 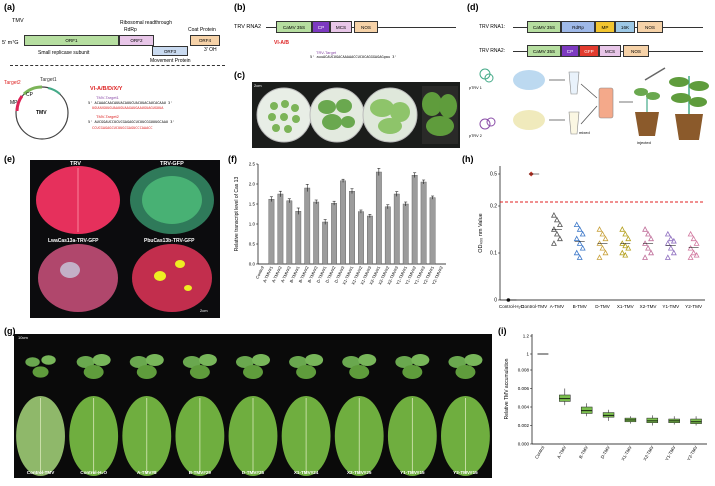 I want to click on ribosomal-label: Ribosomal readthrough, so click(x=146, y=23).